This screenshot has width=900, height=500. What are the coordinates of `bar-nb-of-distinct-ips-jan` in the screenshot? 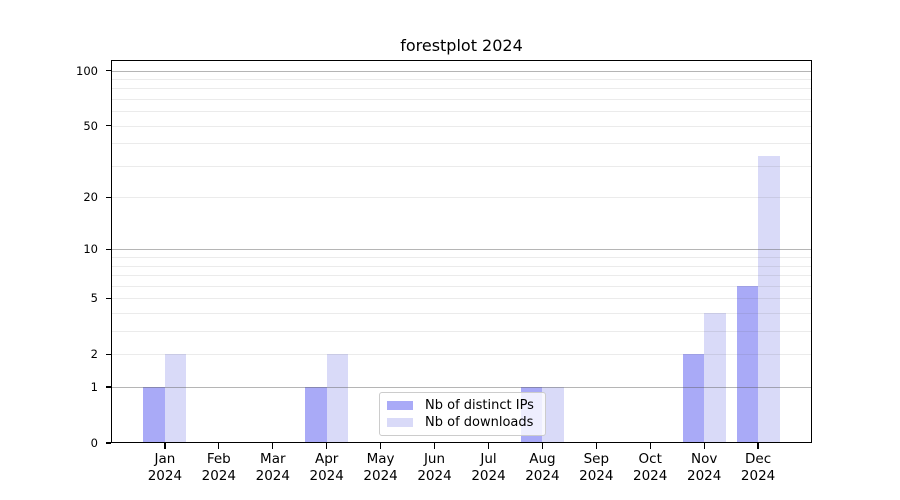 It's located at (154, 415).